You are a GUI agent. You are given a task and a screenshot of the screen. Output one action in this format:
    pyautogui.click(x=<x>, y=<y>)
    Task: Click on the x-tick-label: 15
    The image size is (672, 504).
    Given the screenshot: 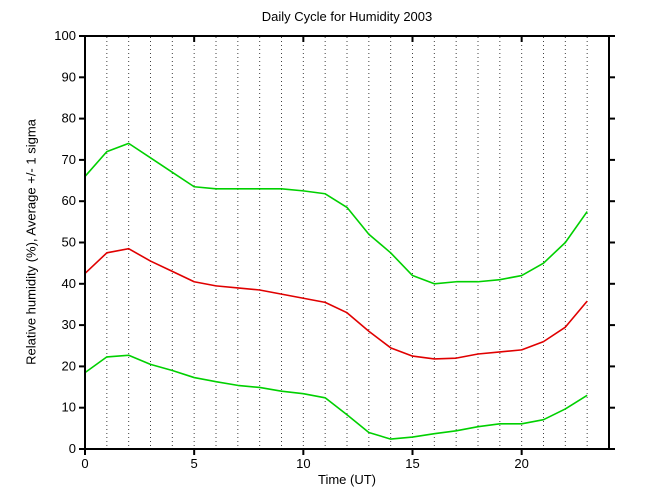 What is the action you would take?
    pyautogui.click(x=412, y=463)
    